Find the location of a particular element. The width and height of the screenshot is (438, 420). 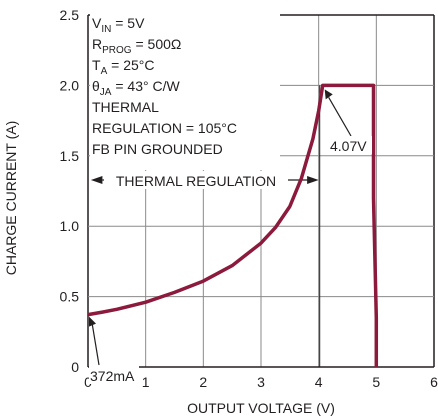

voltage-pointer is located at coordinates (340, 117).